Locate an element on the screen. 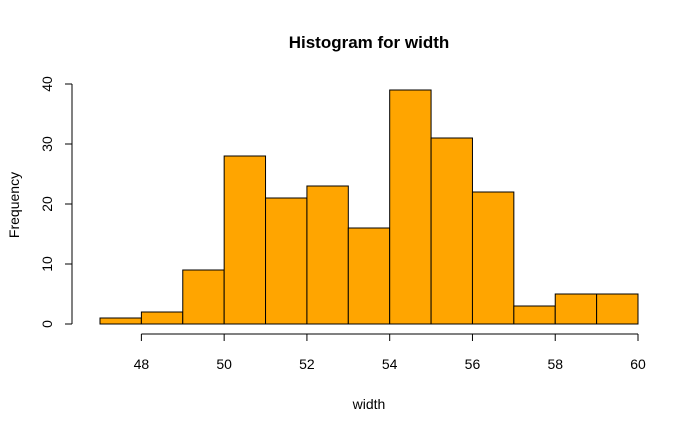 Image resolution: width=700 pixels, height=432 pixels. y-tick-label: 20 is located at coordinates (47, 204).